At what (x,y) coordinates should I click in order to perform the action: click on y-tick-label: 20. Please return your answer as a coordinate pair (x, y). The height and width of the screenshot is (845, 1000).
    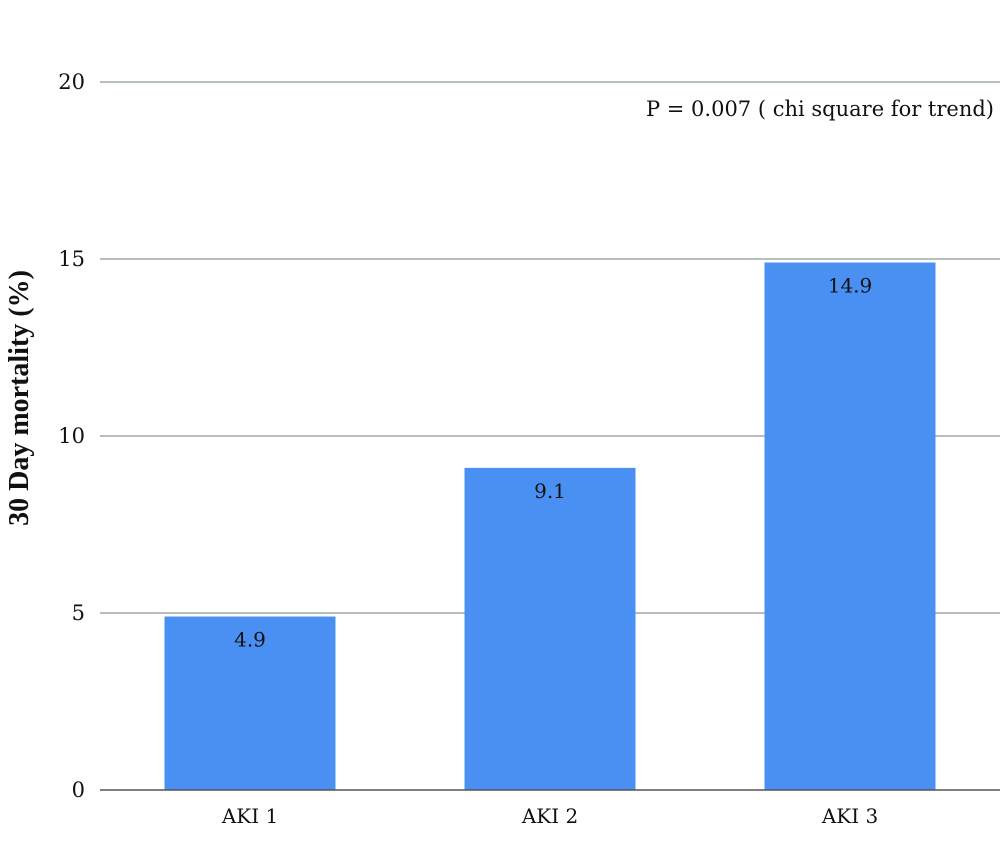
    Looking at the image, I should click on (71, 82).